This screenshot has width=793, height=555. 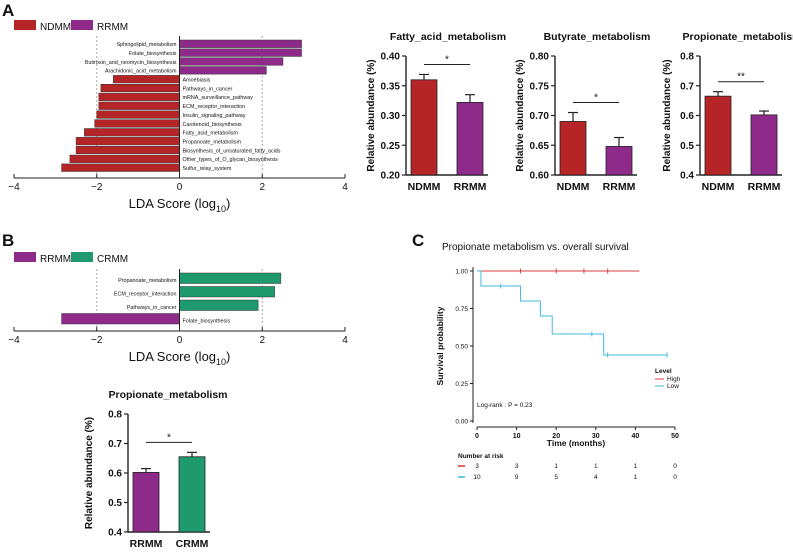 What do you see at coordinates (14, 340) in the screenshot?
I see `lda-b-x-tick-label: −4` at bounding box center [14, 340].